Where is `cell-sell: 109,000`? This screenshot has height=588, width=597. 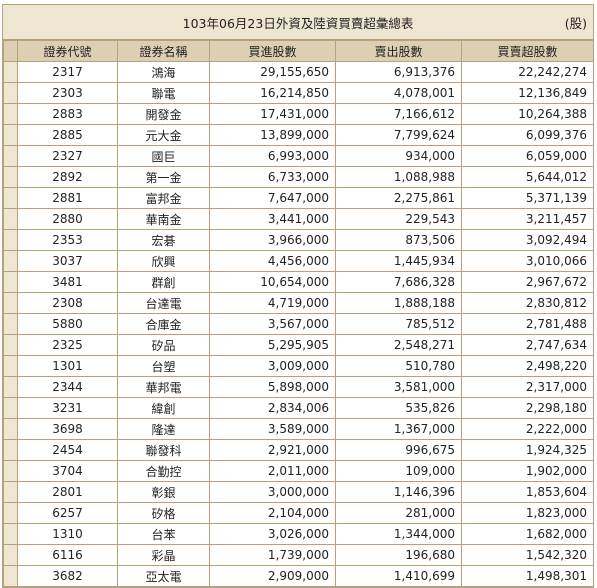
cell-sell: 109,000 is located at coordinates (398, 471).